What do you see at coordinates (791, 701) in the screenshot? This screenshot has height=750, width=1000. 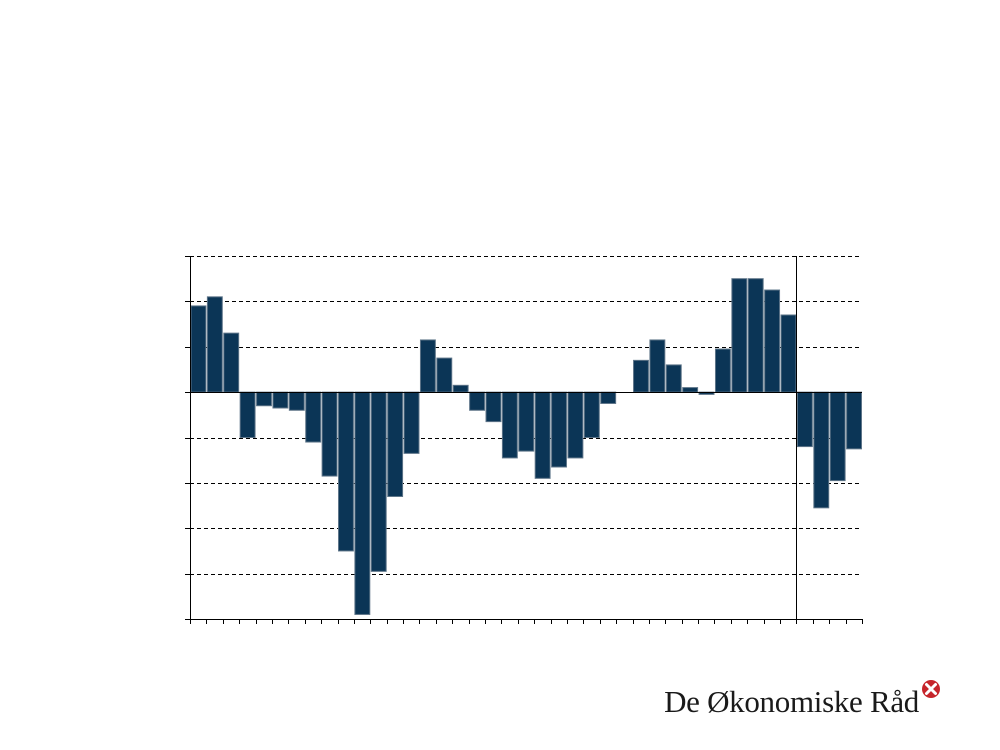 I see `logo-text: De Økonomiske Råd` at bounding box center [791, 701].